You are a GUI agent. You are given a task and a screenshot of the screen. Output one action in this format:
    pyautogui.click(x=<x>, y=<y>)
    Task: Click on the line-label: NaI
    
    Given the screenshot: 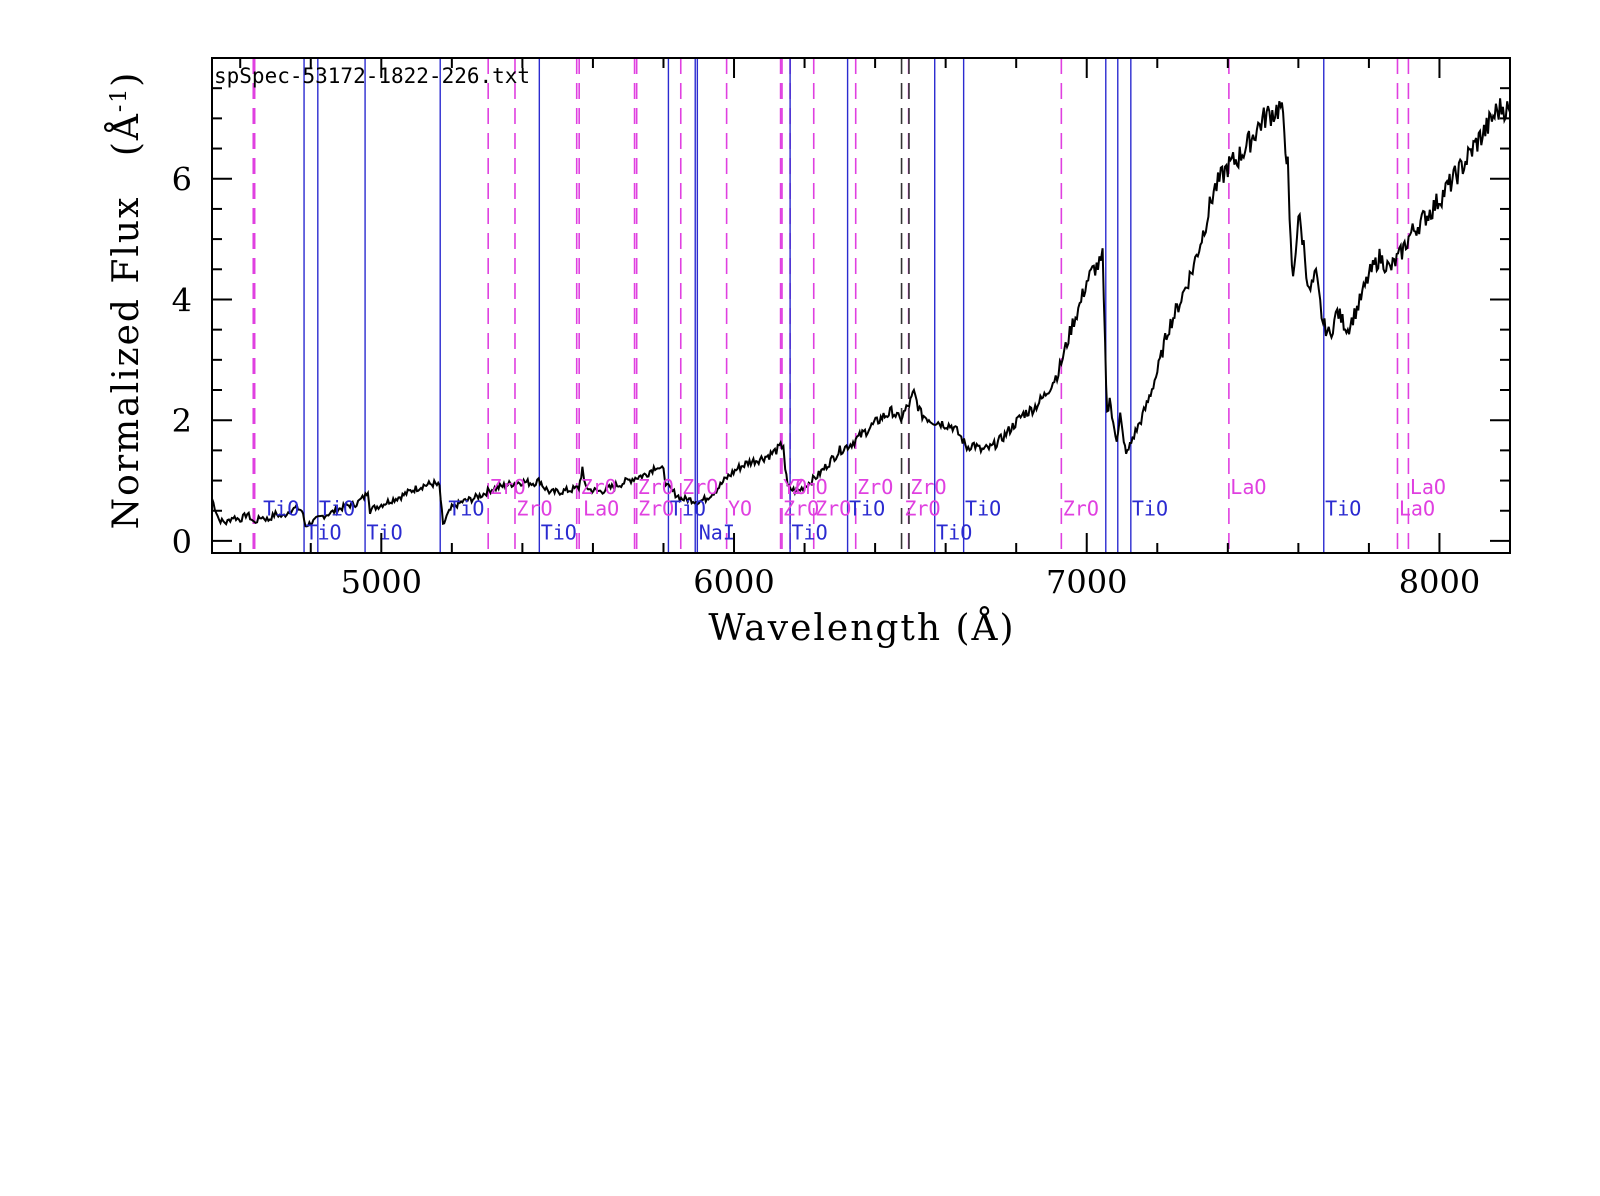 What is the action you would take?
    pyautogui.click(x=717, y=533)
    